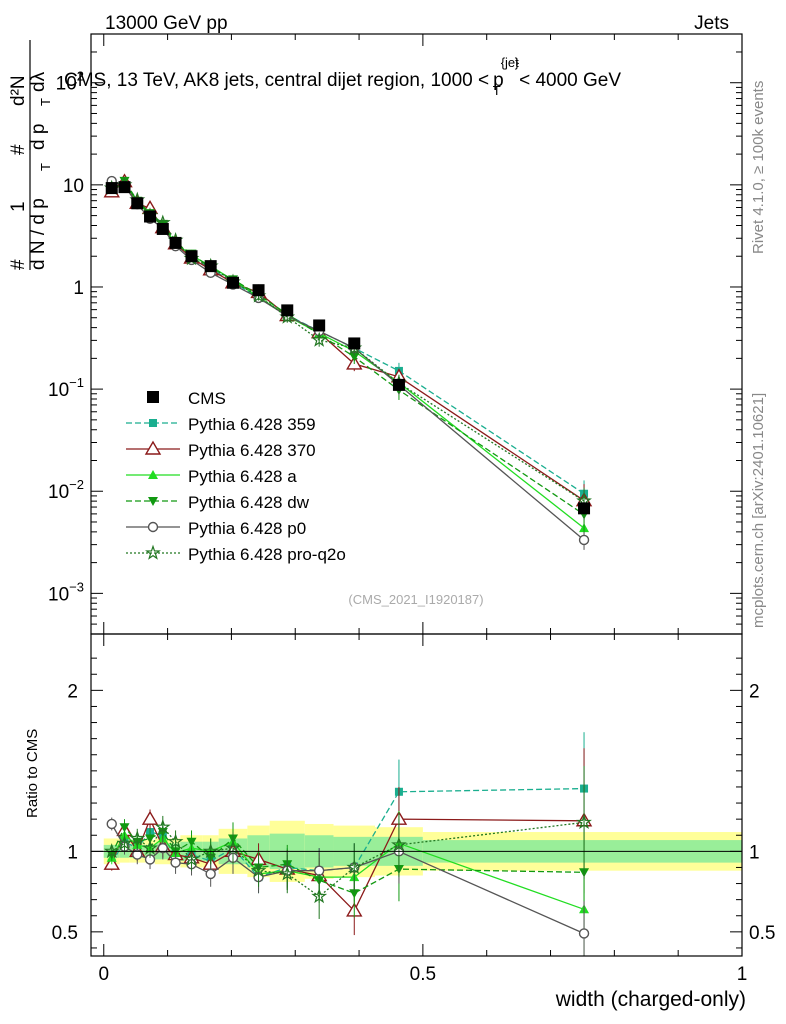  What do you see at coordinates (38, 234) in the screenshot?
I see `ylabel-den-a: d N / d p` at bounding box center [38, 234].